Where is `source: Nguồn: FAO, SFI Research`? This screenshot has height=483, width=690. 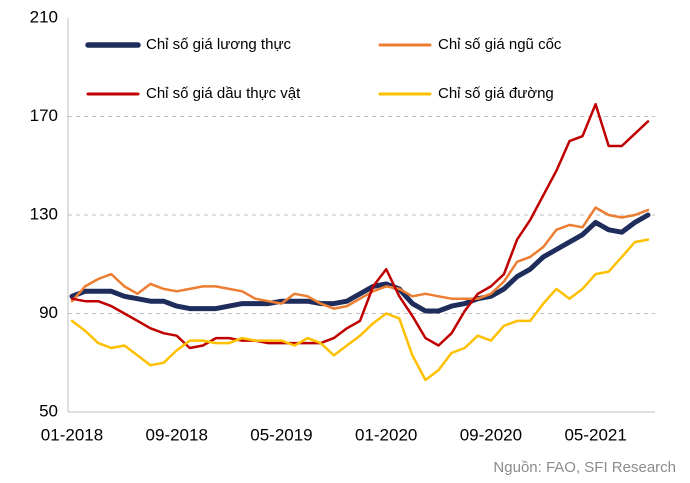 source: Nguồn: FAO, SFI Research is located at coordinates (584, 467).